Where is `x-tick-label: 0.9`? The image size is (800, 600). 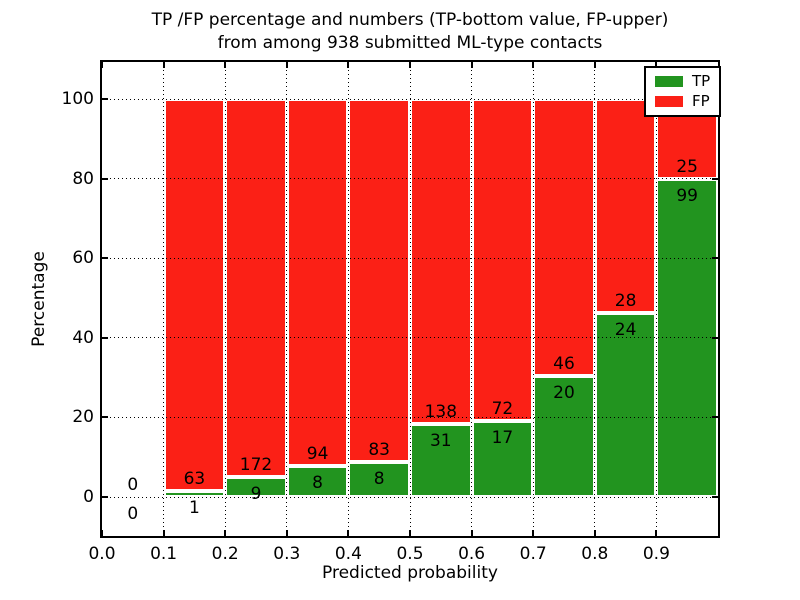 x-tick-label: 0.9 is located at coordinates (656, 554).